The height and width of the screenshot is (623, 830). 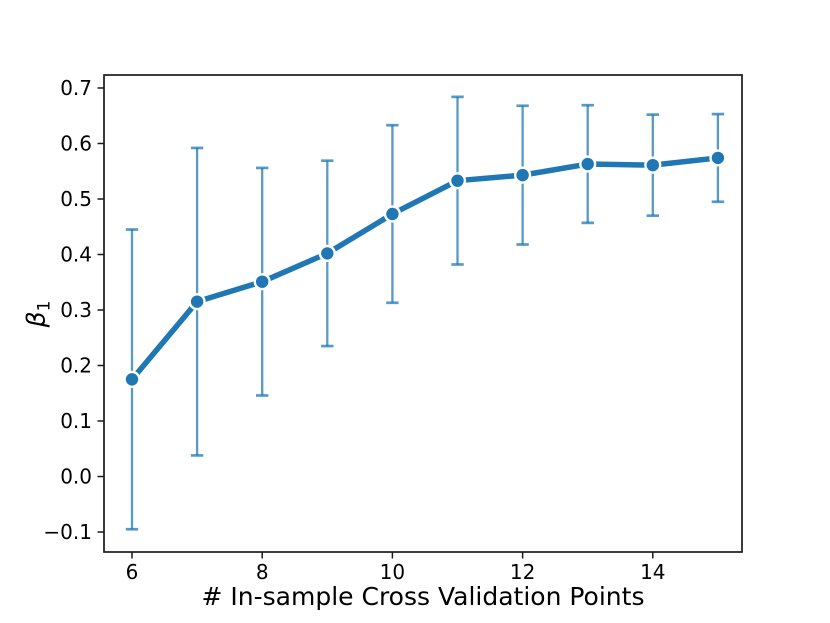 I want to click on y-tick-label: 0.7, so click(x=76, y=88).